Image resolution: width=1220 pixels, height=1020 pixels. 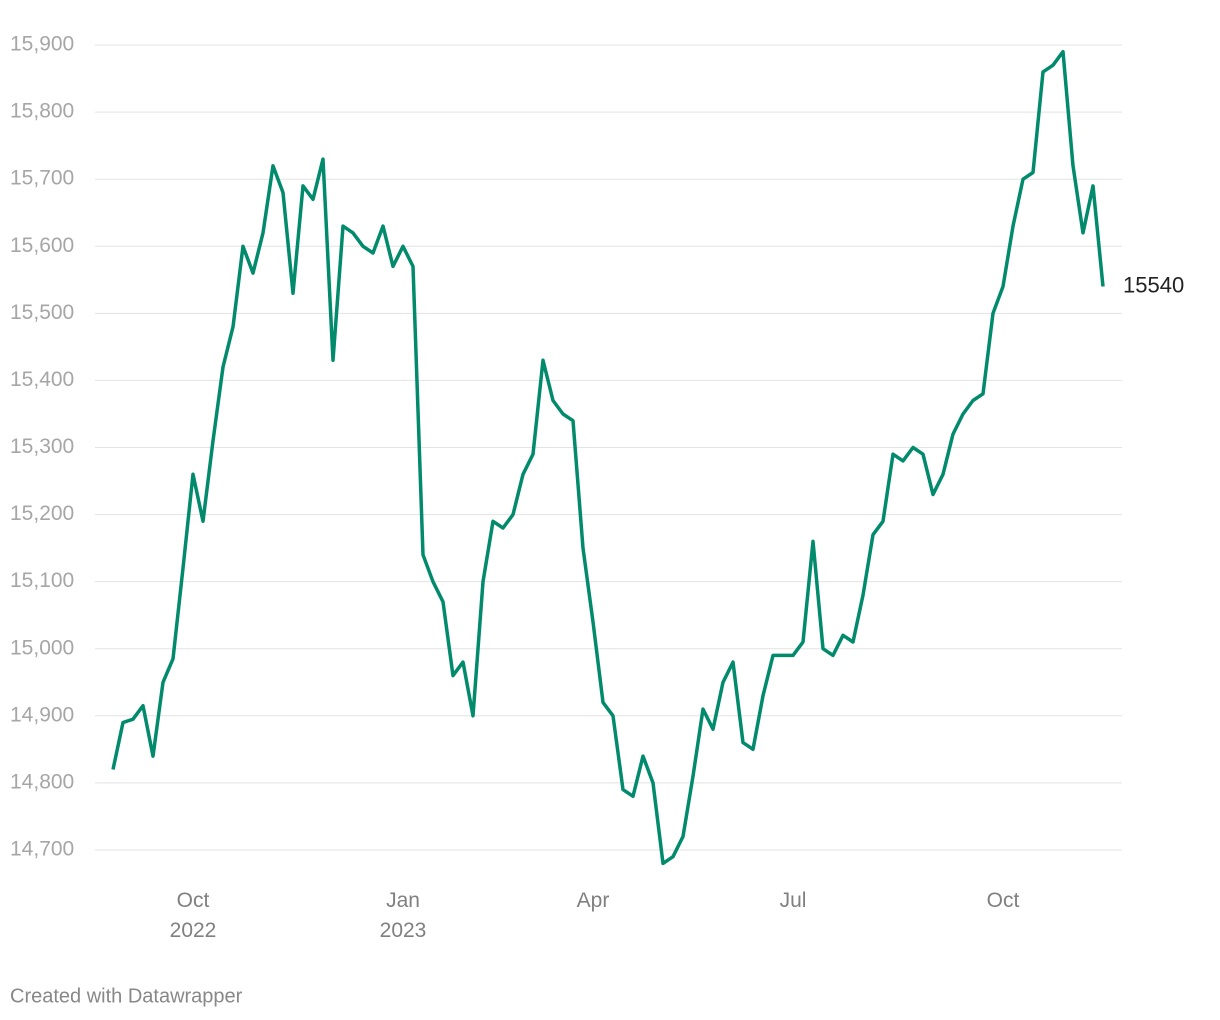 I want to click on y-tick-label: 15,000, so click(x=42, y=647).